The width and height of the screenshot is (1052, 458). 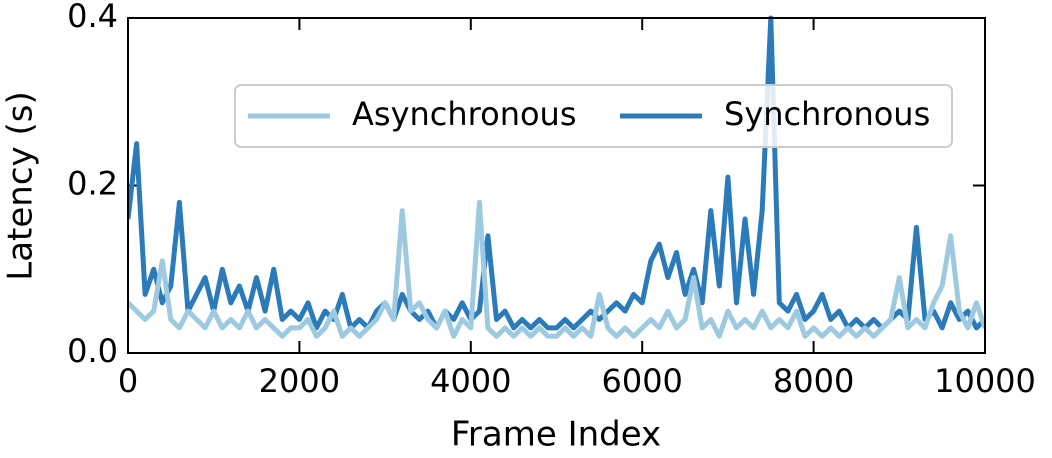 What do you see at coordinates (92, 184) in the screenshot?
I see `y-tick-label: 0.2` at bounding box center [92, 184].